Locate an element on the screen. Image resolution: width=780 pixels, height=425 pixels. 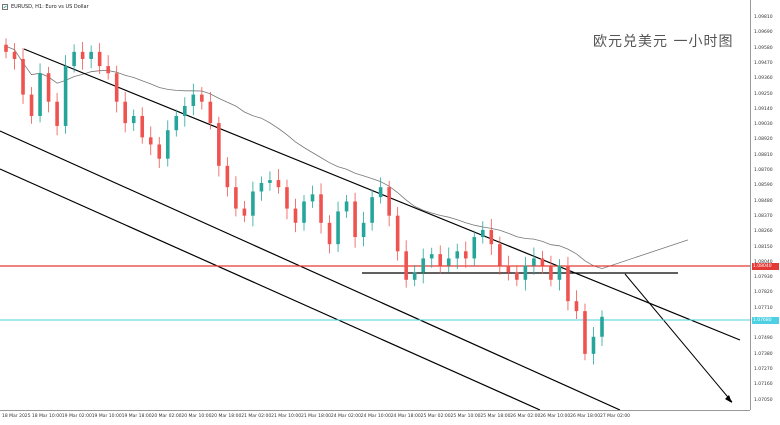
price-axis-label: 1.07710 is located at coordinates (763, 308).